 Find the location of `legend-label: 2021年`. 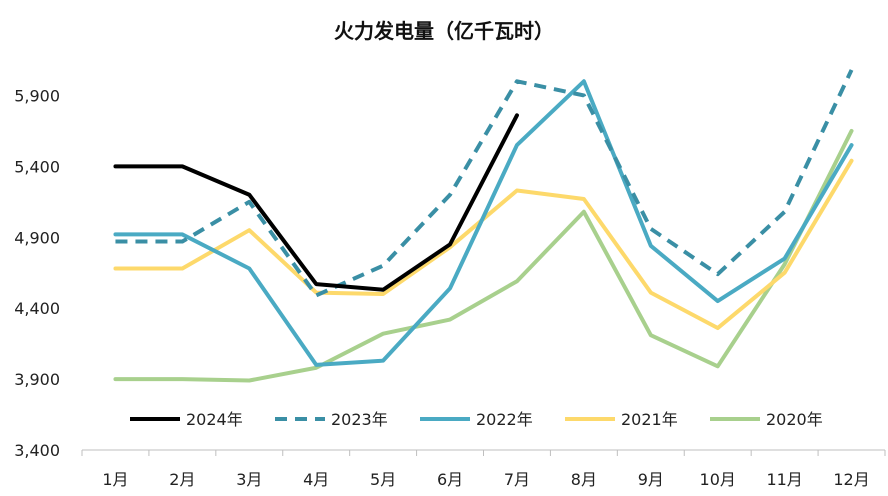

legend-label: 2021年 is located at coordinates (649, 419).